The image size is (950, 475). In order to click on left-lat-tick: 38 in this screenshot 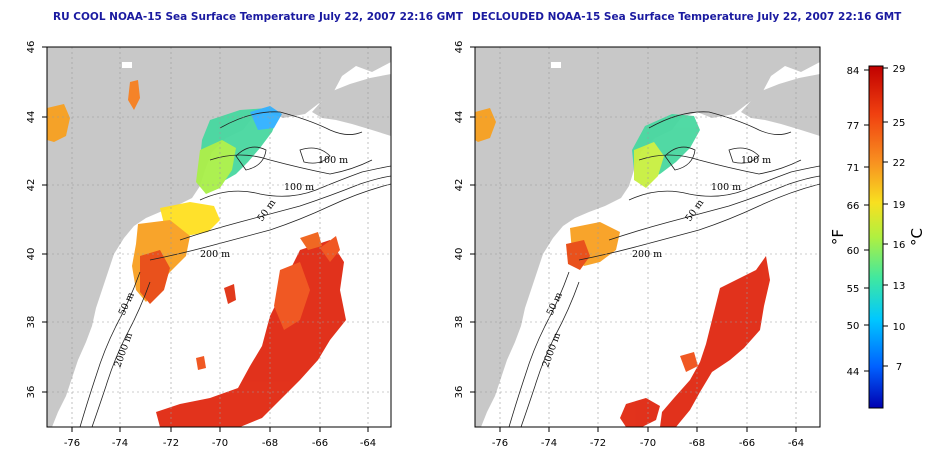, I will do `click(31, 322)`.